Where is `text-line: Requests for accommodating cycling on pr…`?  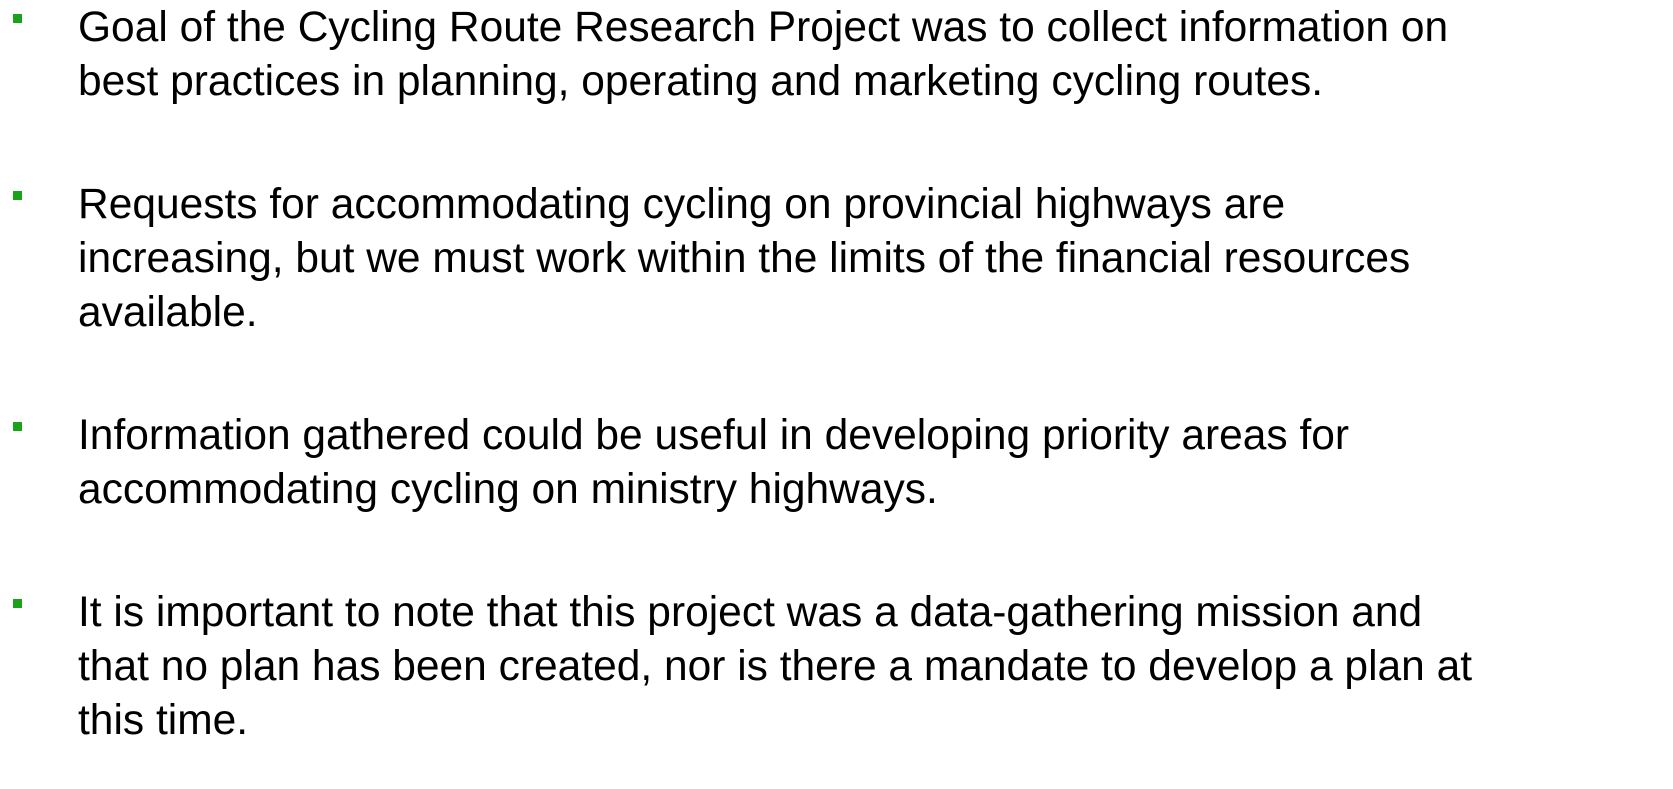
text-line: Requests for accommodating cycling on pr… is located at coordinates (682, 204).